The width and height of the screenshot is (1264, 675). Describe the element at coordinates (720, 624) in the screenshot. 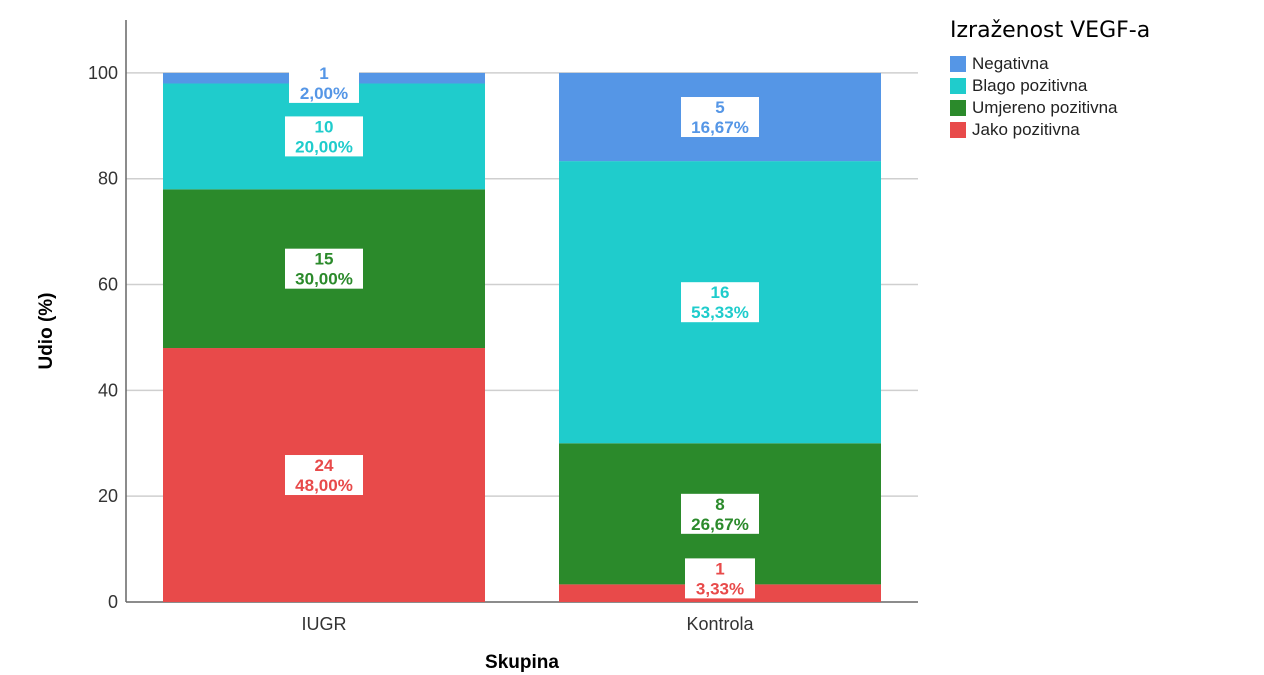

I see `x-tick-label: Kontrola` at that location.